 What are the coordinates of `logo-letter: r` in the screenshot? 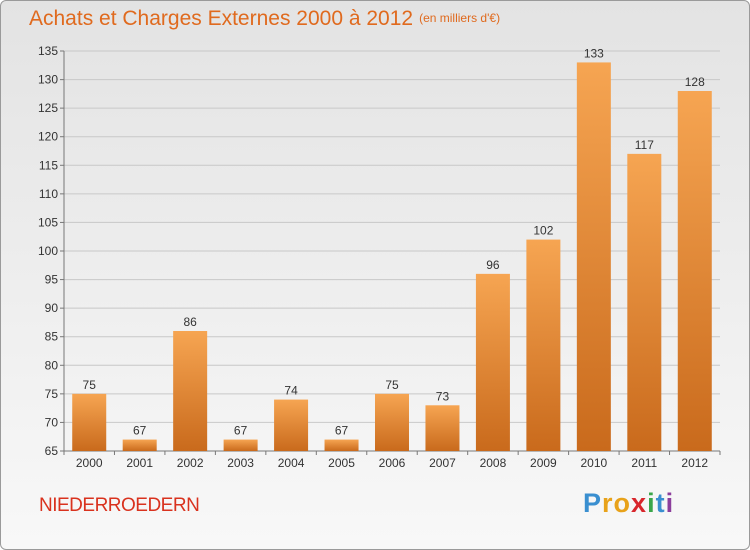 It's located at (608, 503).